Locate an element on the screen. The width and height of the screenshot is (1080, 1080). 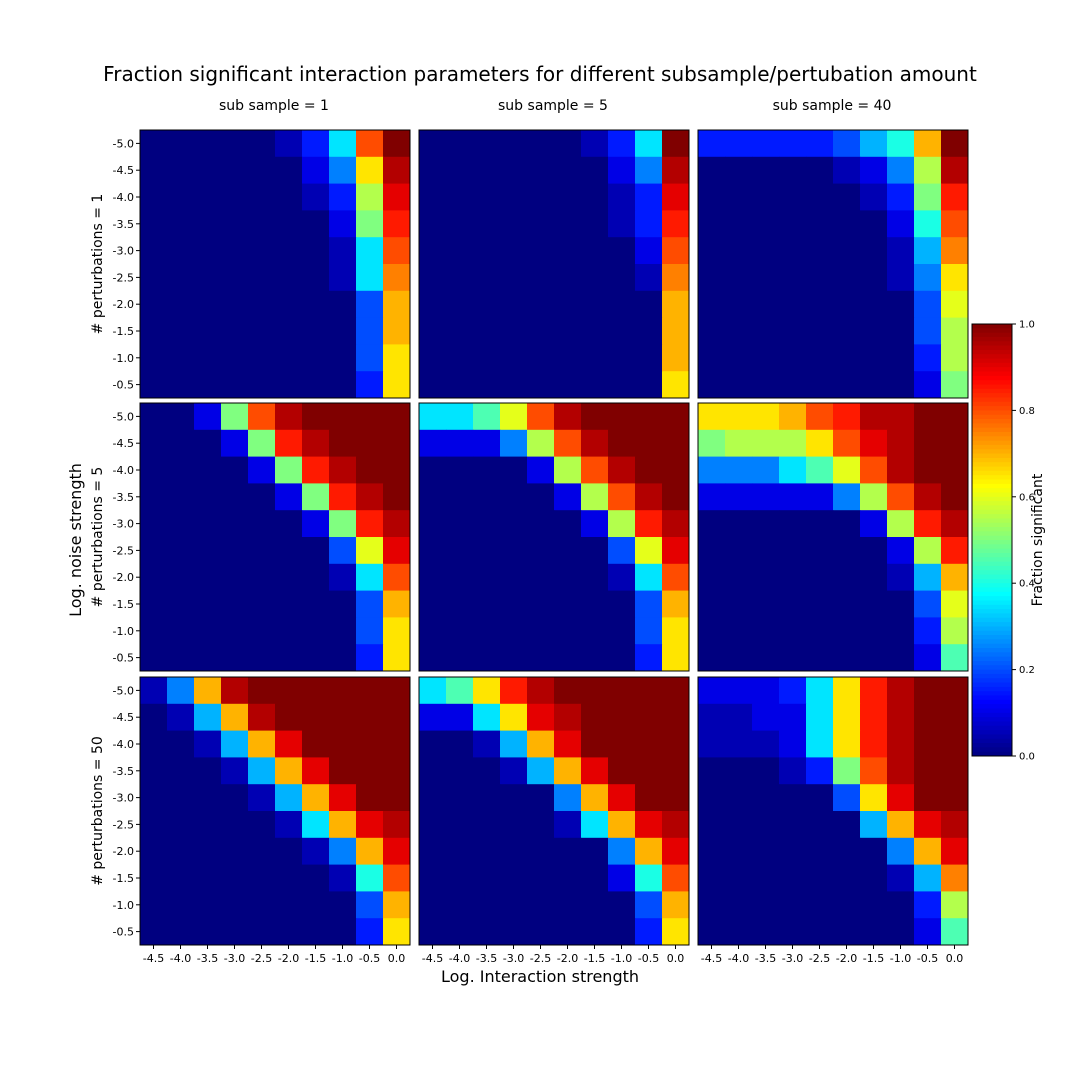
y-tick-label: -1.5 is located at coordinates (123, 604).